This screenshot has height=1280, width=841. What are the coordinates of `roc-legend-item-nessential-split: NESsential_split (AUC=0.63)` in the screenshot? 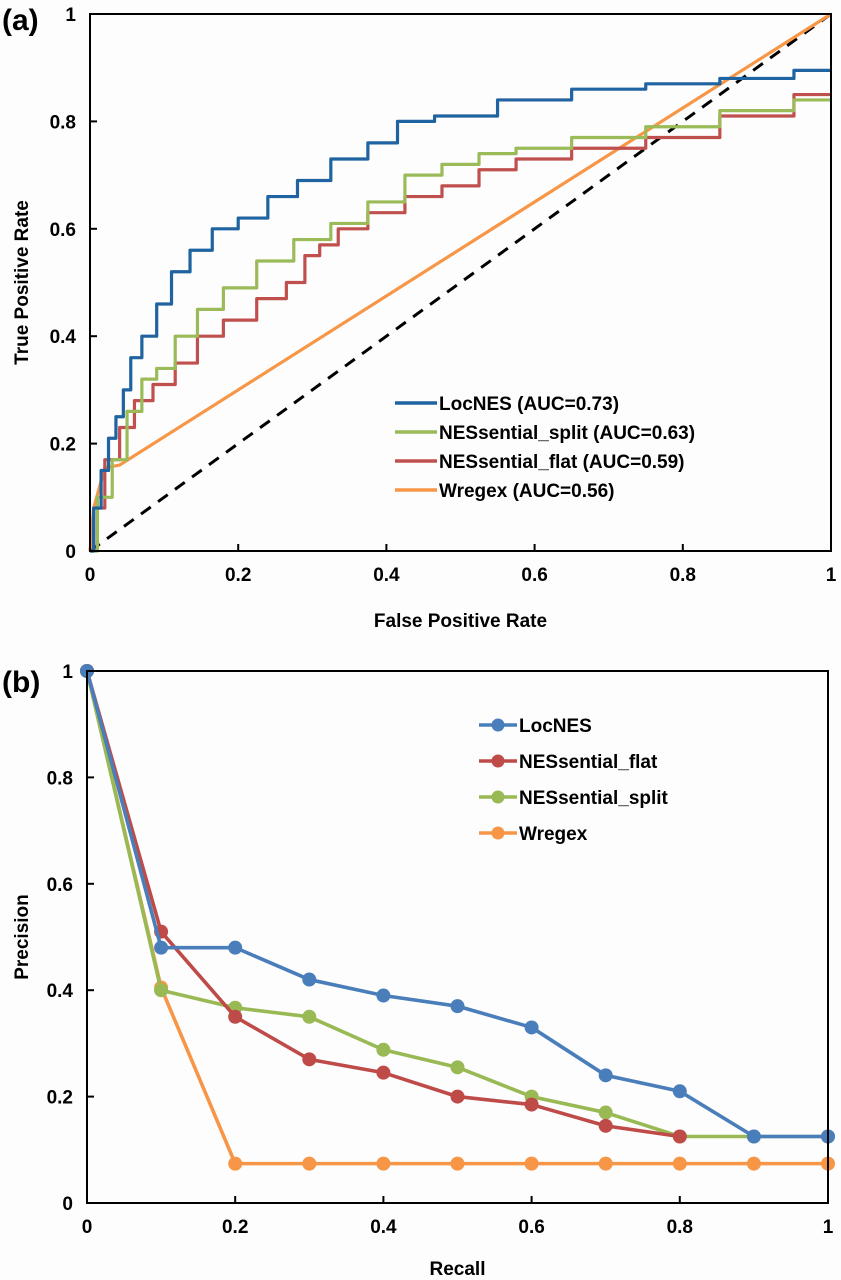 It's located at (545, 433).